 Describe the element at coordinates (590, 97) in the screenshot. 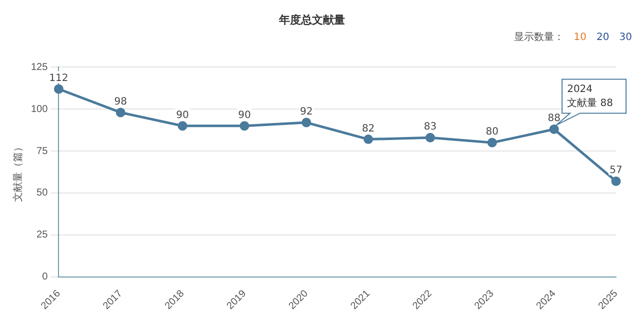

I see `annotation: 2024 文献量 88` at that location.